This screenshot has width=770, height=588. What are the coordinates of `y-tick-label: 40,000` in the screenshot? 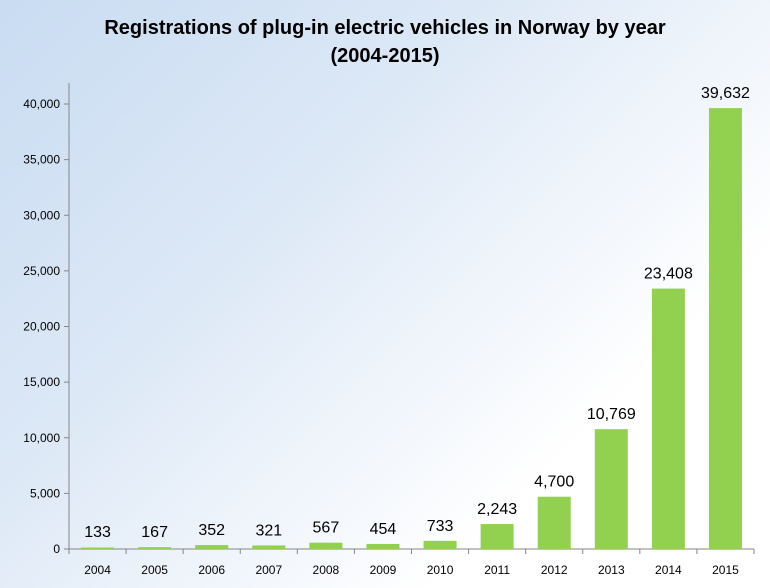 It's located at (41, 104).